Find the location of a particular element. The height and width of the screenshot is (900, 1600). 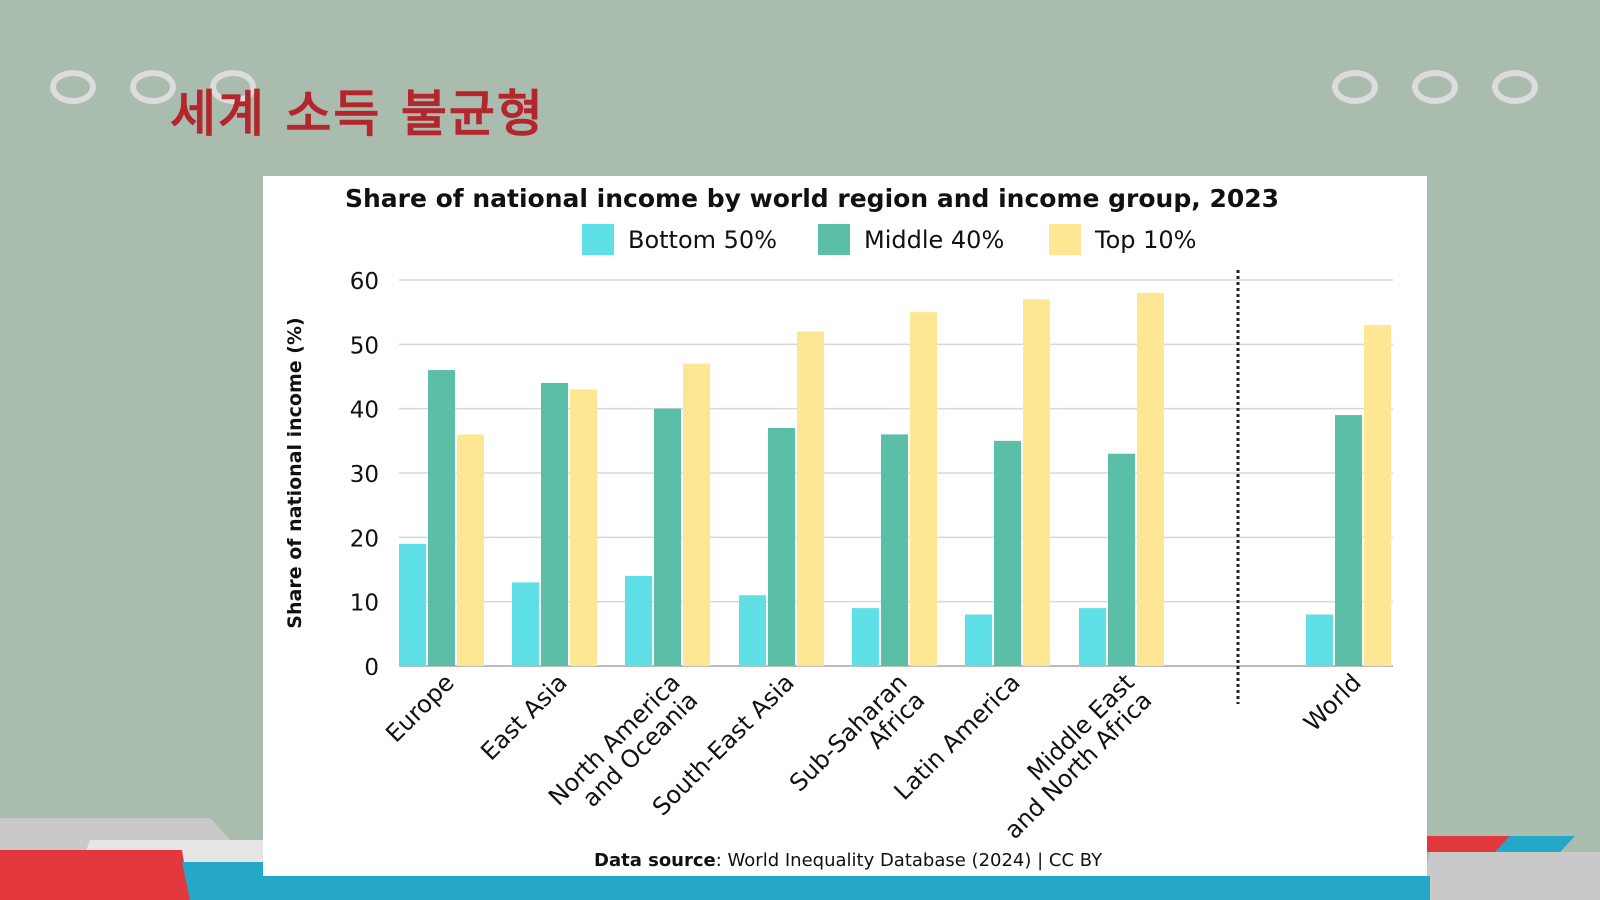

x-tick-label-line: World is located at coordinates (1332, 702).